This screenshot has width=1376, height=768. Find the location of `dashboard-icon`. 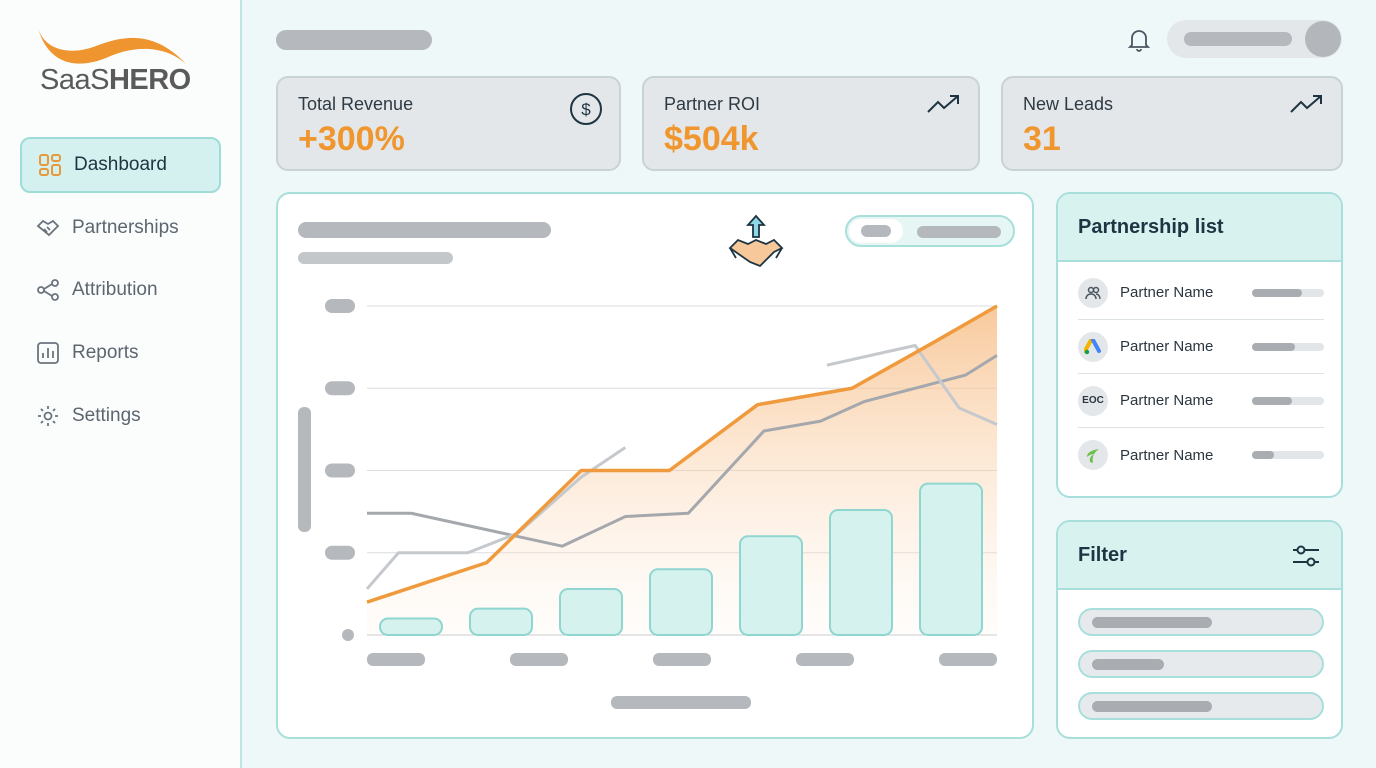

dashboard-icon is located at coordinates (50, 165).